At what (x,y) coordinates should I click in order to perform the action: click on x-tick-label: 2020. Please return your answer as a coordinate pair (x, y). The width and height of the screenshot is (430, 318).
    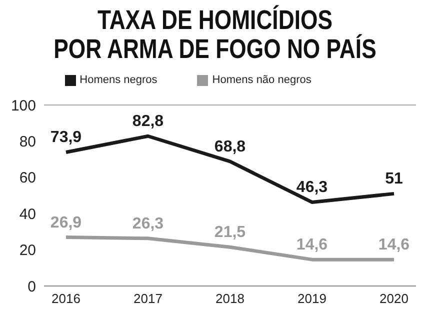
    Looking at the image, I should click on (394, 298).